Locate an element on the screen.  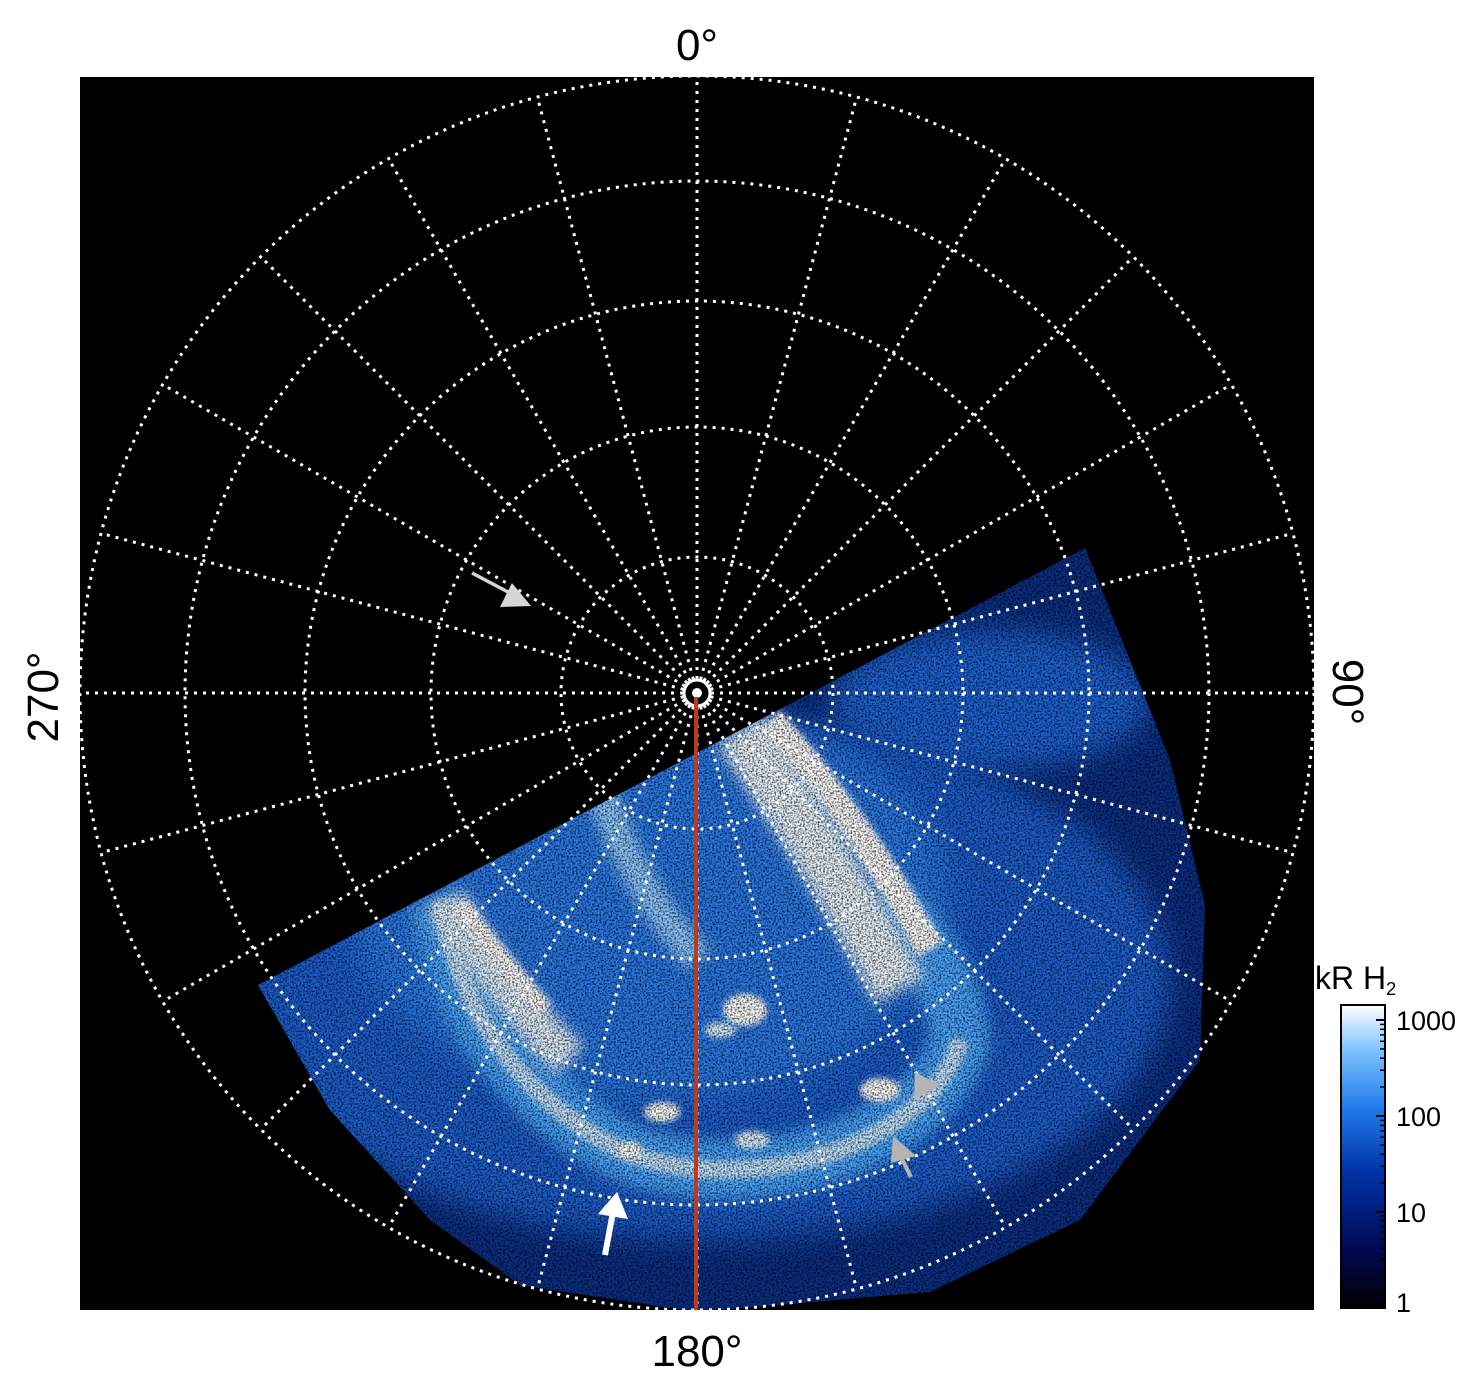
arrow-annotation-gray-lower is located at coordinates (903, 1157).